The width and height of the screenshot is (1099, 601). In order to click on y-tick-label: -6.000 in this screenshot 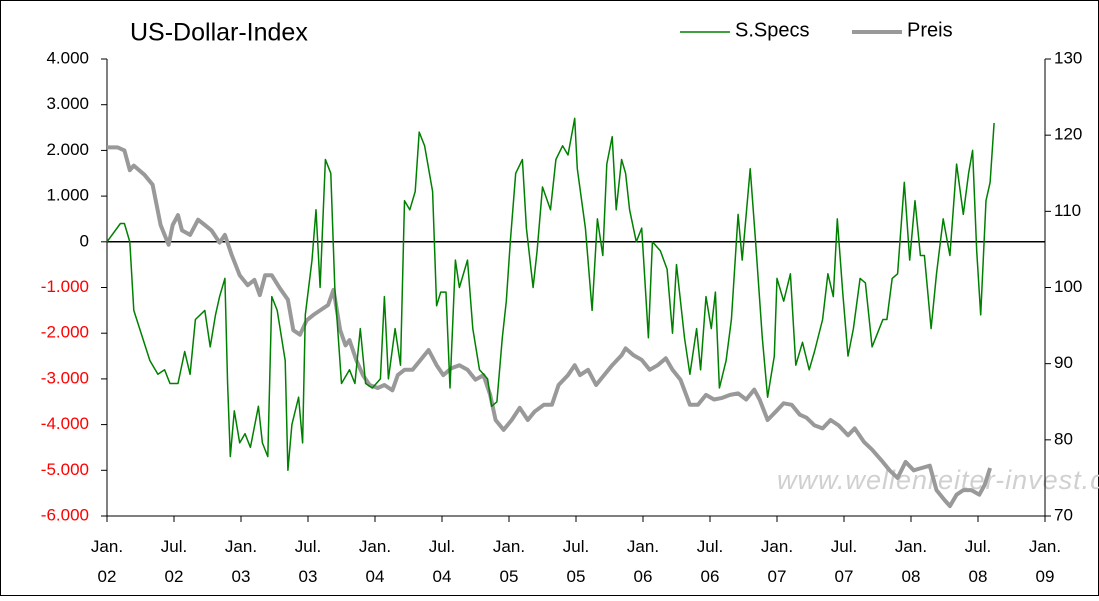, I will do `click(65, 514)`.